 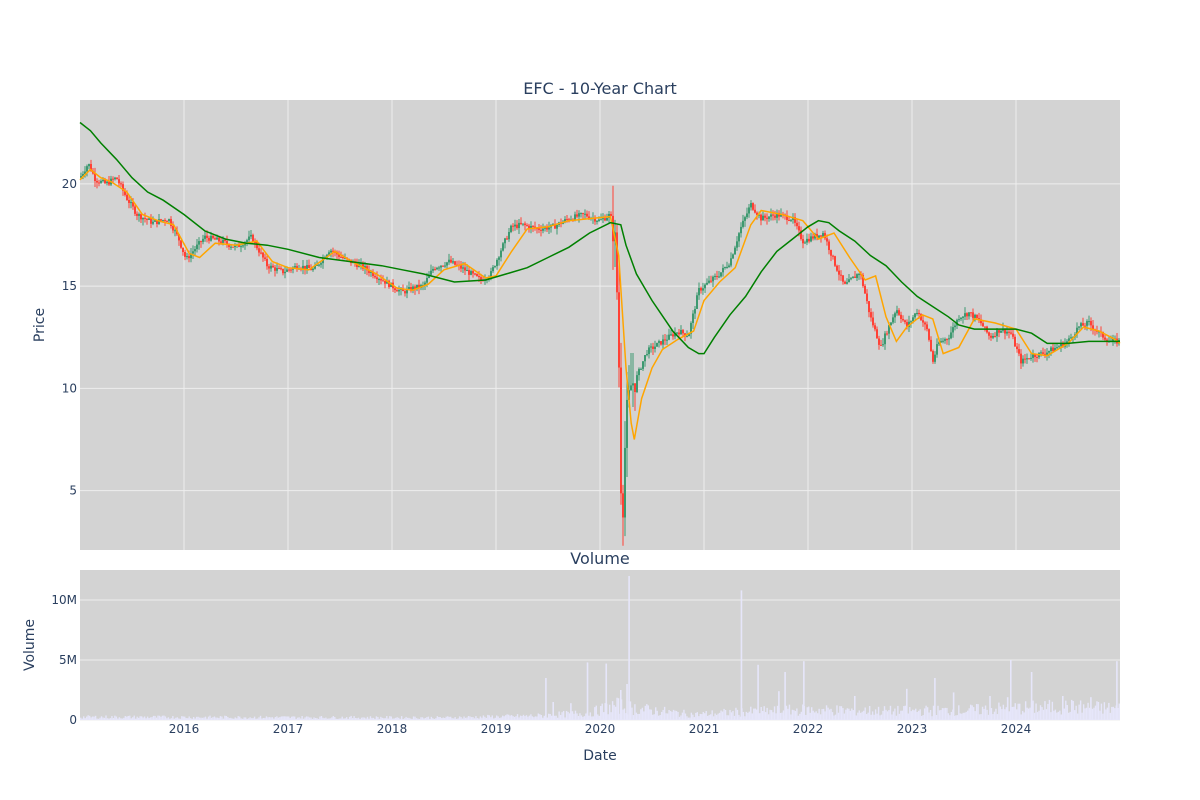 I want to click on x-axis-label: Date, so click(x=599, y=756).